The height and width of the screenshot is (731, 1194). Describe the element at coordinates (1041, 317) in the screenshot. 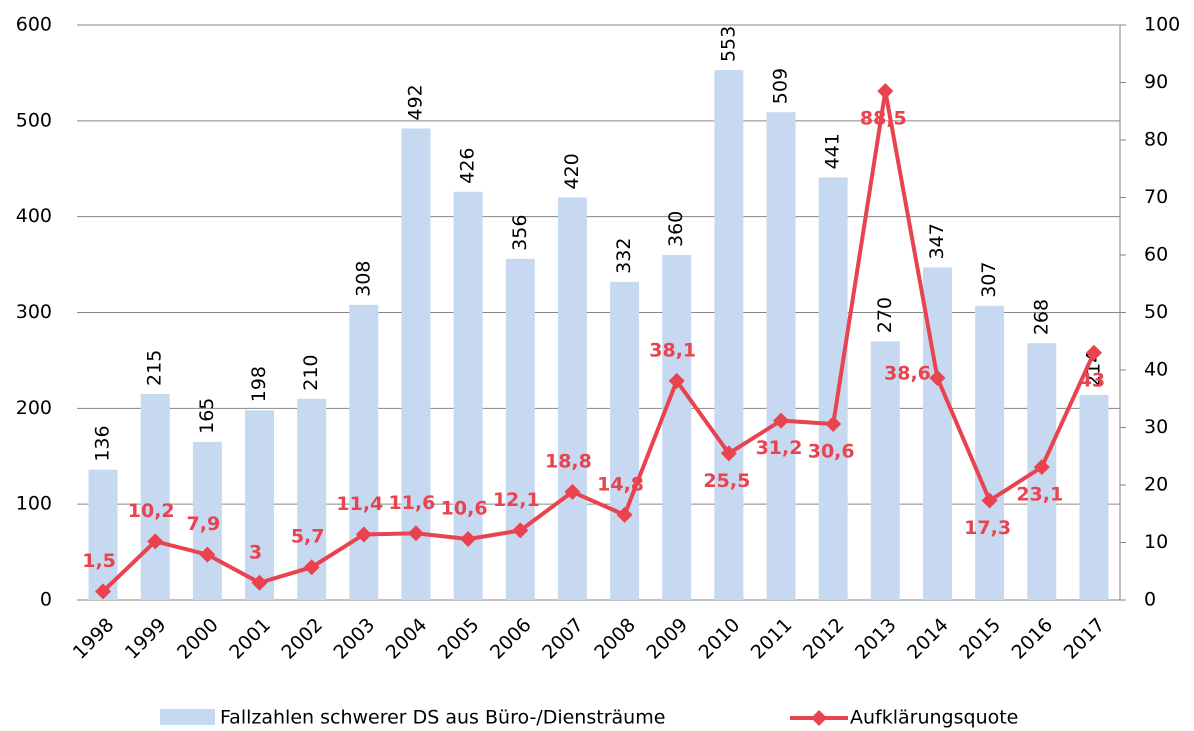

I see `bar-value-label: 268` at that location.